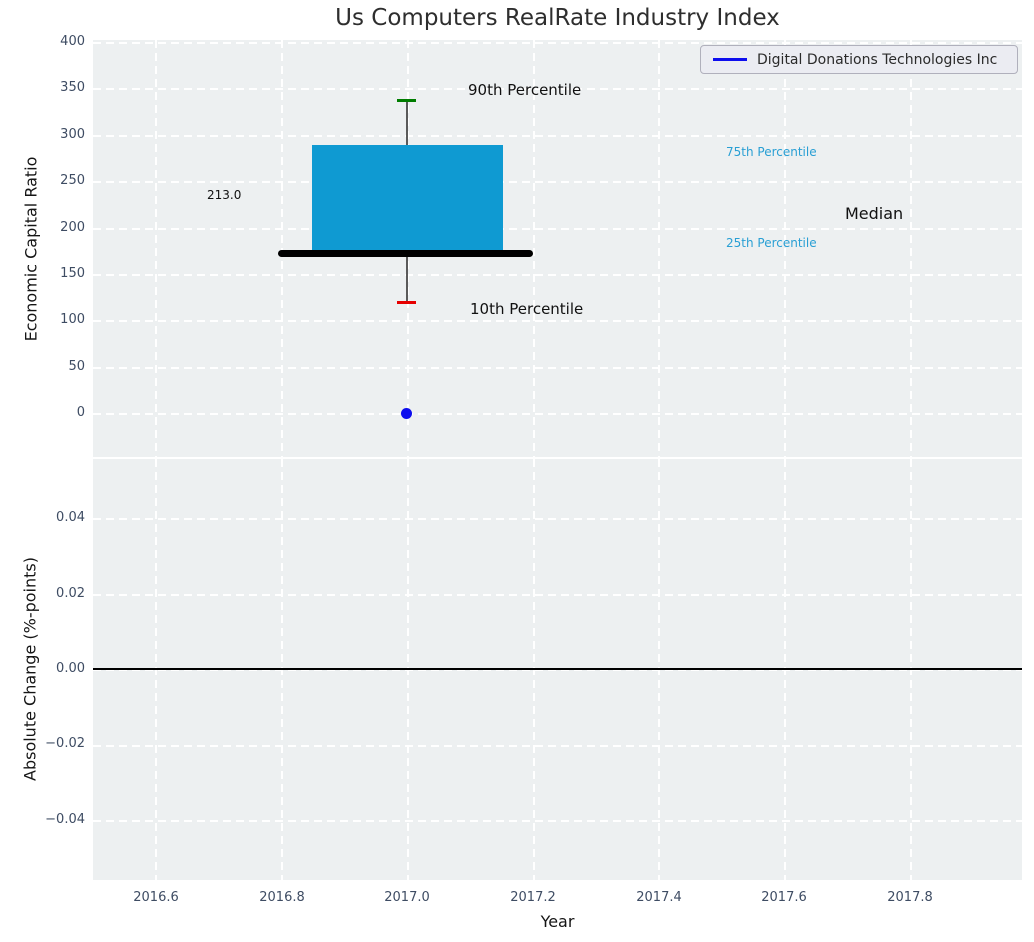  What do you see at coordinates (405, 253) in the screenshot?
I see `median-line` at bounding box center [405, 253].